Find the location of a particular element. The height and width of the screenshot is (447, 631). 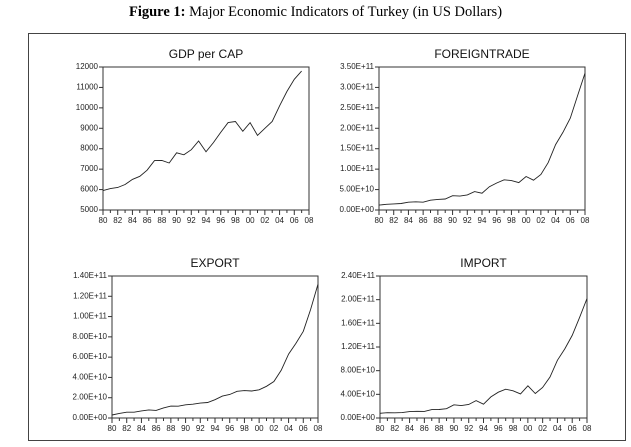

y-tick-label: 12000 is located at coordinates (87, 66).